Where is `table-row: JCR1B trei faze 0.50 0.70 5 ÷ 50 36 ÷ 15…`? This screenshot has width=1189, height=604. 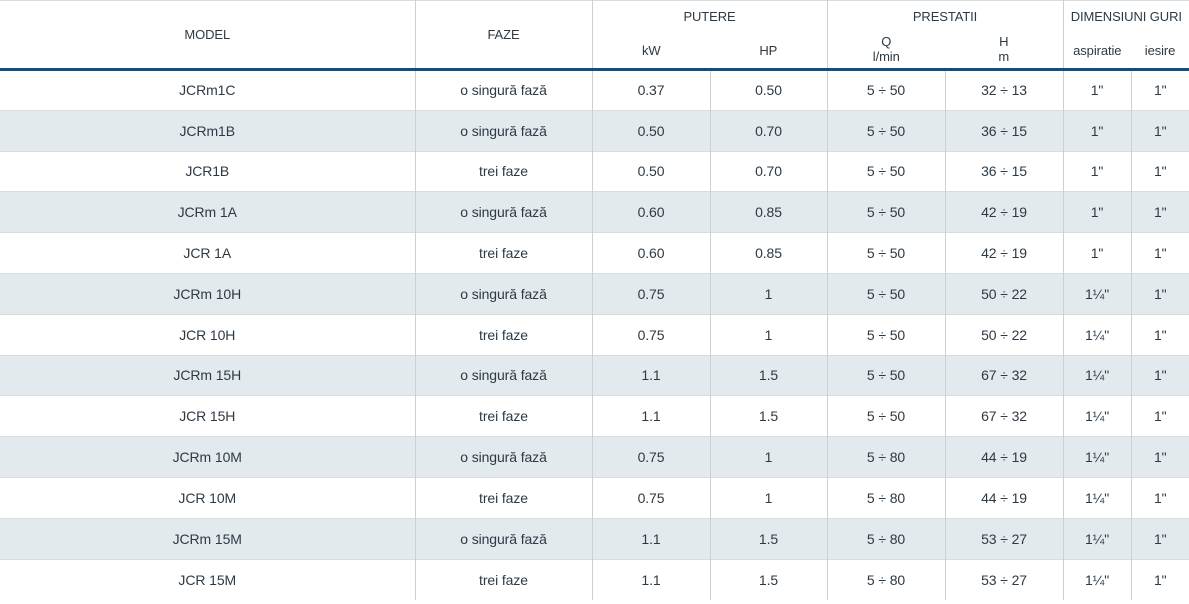 table-row: JCR1B trei faze 0.50 0.70 5 ÷ 50 36 ÷ 15… is located at coordinates (594, 171).